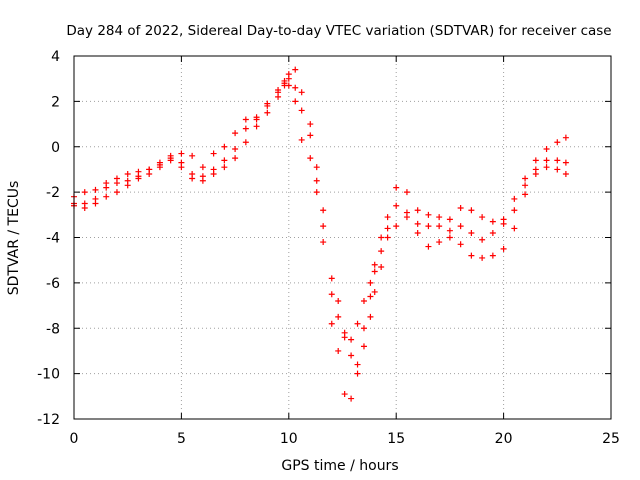 The image size is (640, 480). Describe the element at coordinates (55, 148) in the screenshot. I see `y-tick-label: 0` at that location.